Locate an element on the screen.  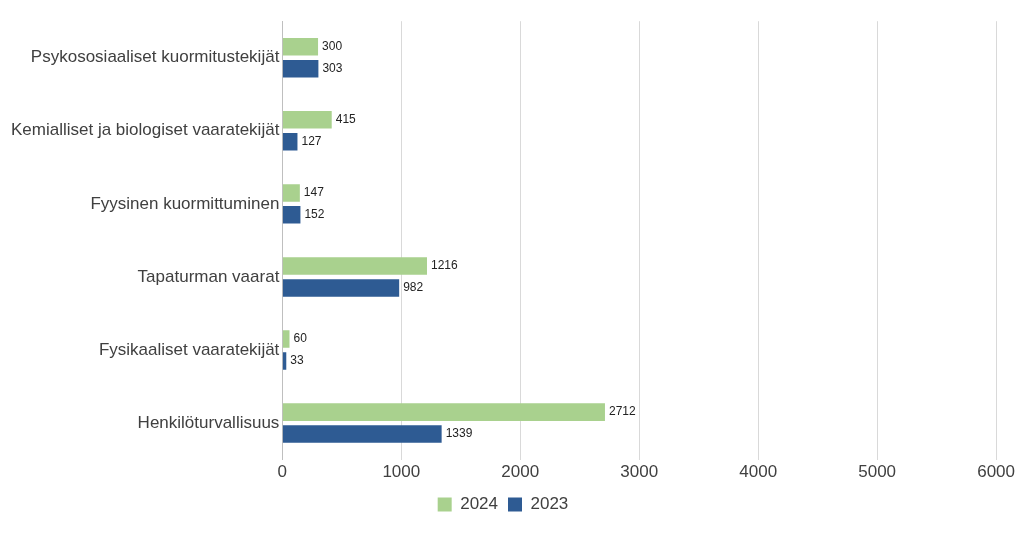
data-label: 2712 is located at coordinates (622, 411).